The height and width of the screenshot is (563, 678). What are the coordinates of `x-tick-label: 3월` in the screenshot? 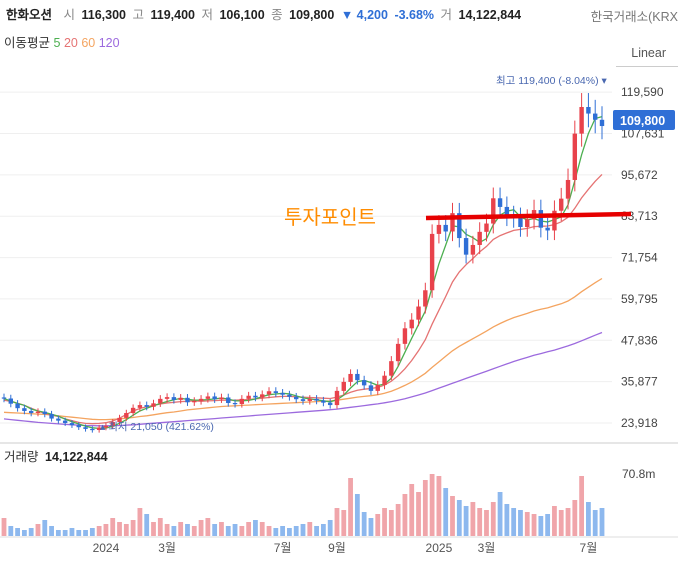 It's located at (487, 548).